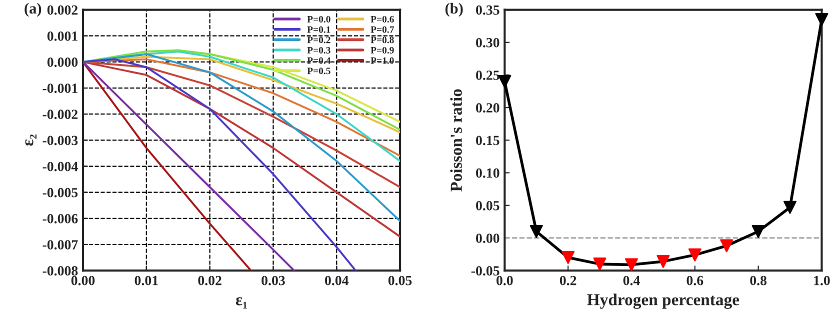 The width and height of the screenshot is (830, 326). I want to click on y-tick-label: -0.001, so click(60, 89).